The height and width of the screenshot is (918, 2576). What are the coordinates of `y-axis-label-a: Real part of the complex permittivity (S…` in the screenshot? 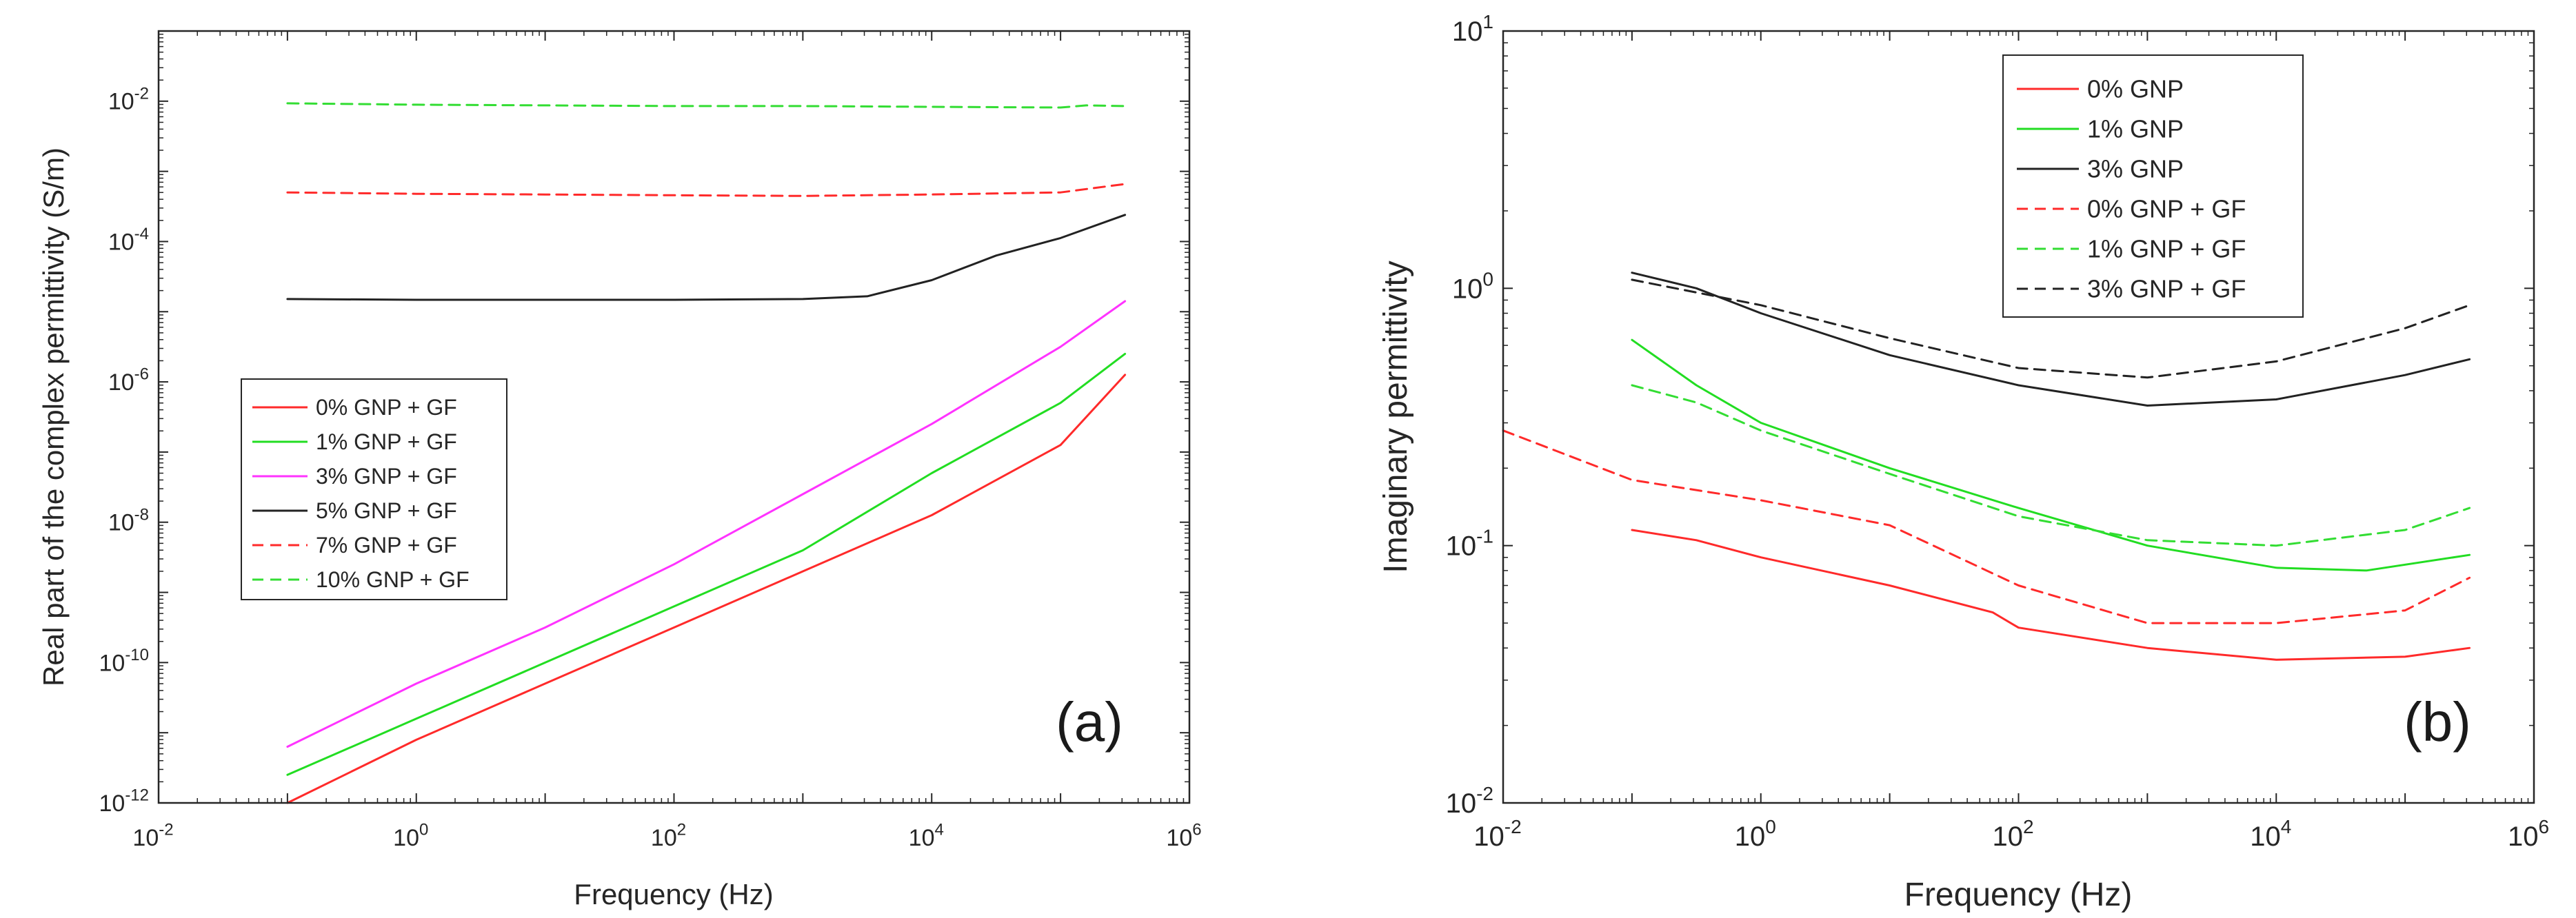 It's located at (53, 416).